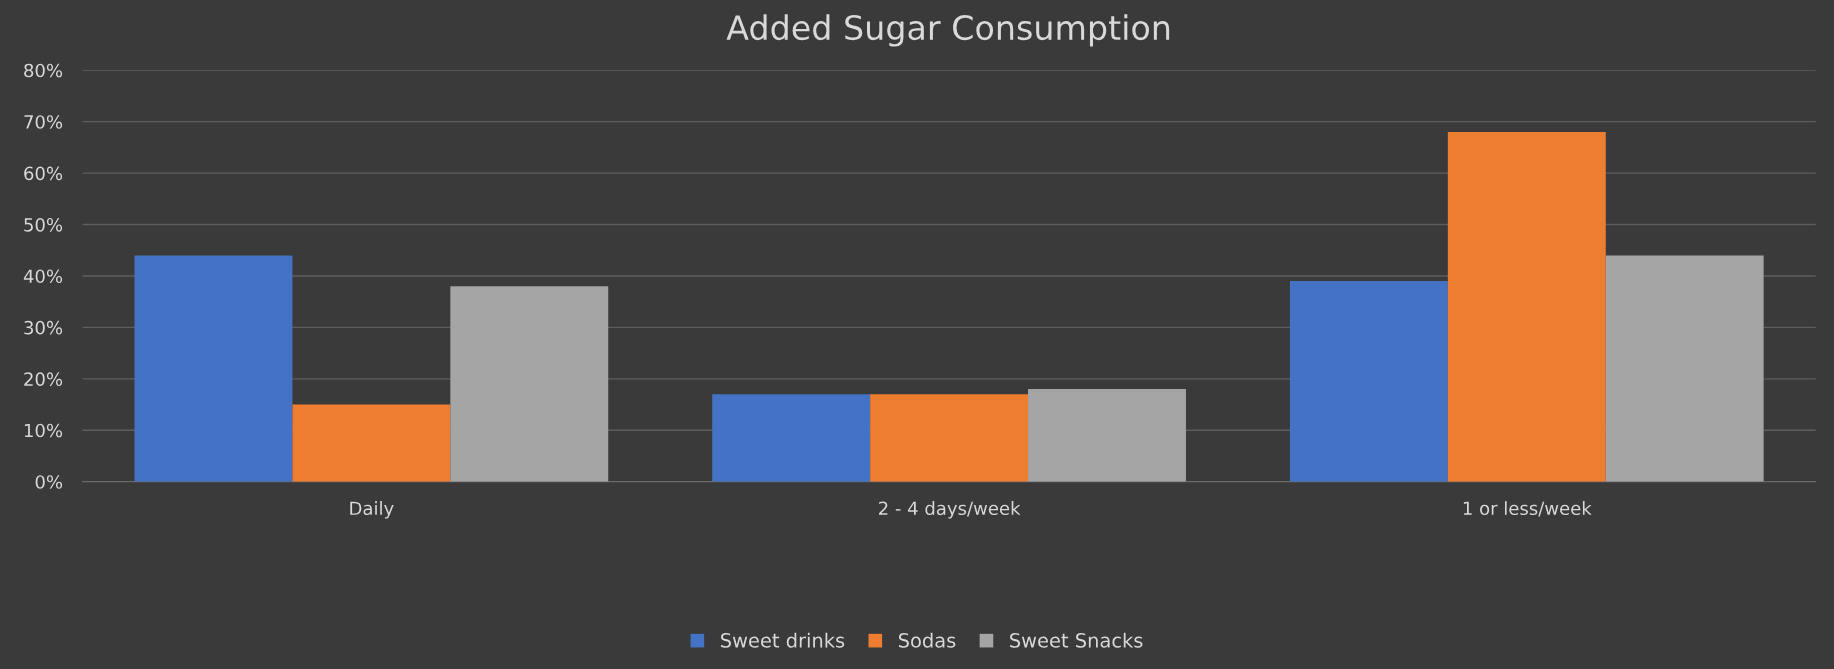 The height and width of the screenshot is (669, 1834). Describe the element at coordinates (1076, 640) in the screenshot. I see `legend-label: Sweet Snacks` at that location.